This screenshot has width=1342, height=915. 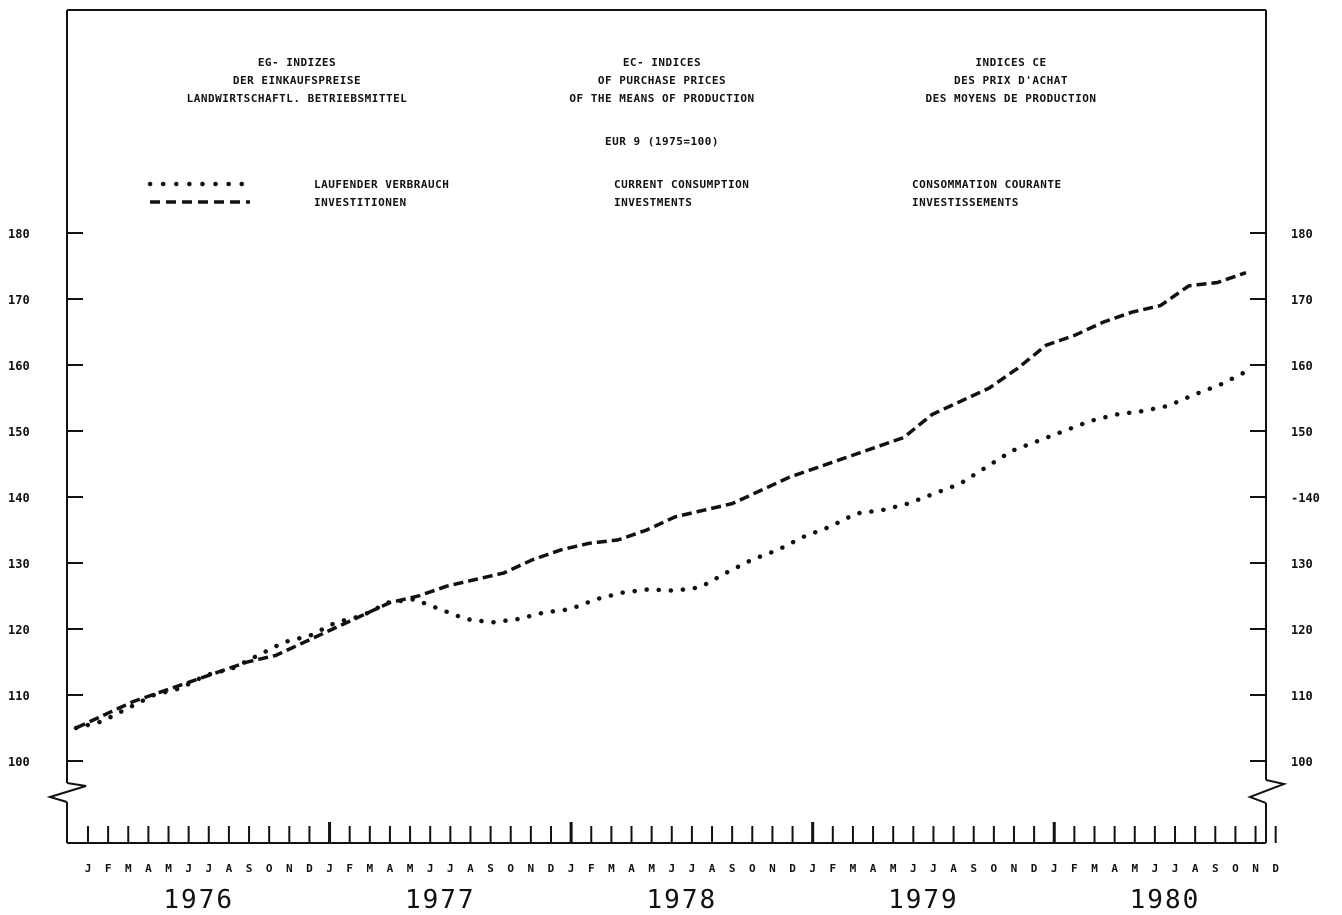 I want to click on y-tick-label-left: 120, so click(x=19, y=630).